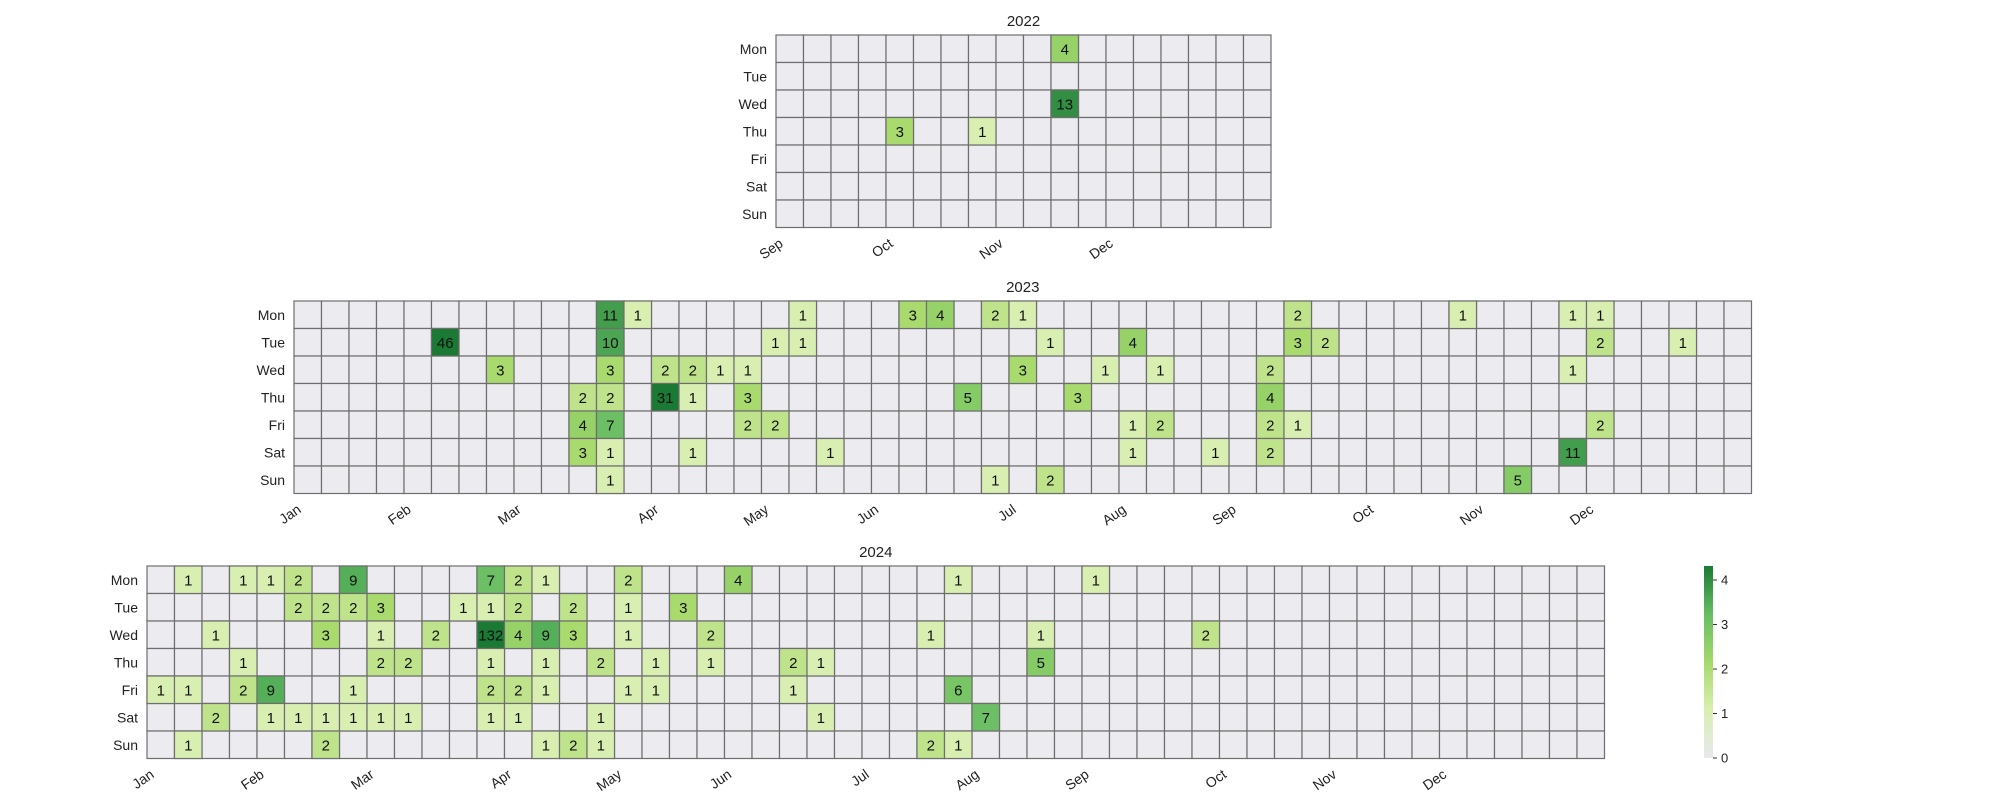 This screenshot has width=2000, height=805. What do you see at coordinates (277, 425) in the screenshot?
I see `weekday-label: Fri` at bounding box center [277, 425].